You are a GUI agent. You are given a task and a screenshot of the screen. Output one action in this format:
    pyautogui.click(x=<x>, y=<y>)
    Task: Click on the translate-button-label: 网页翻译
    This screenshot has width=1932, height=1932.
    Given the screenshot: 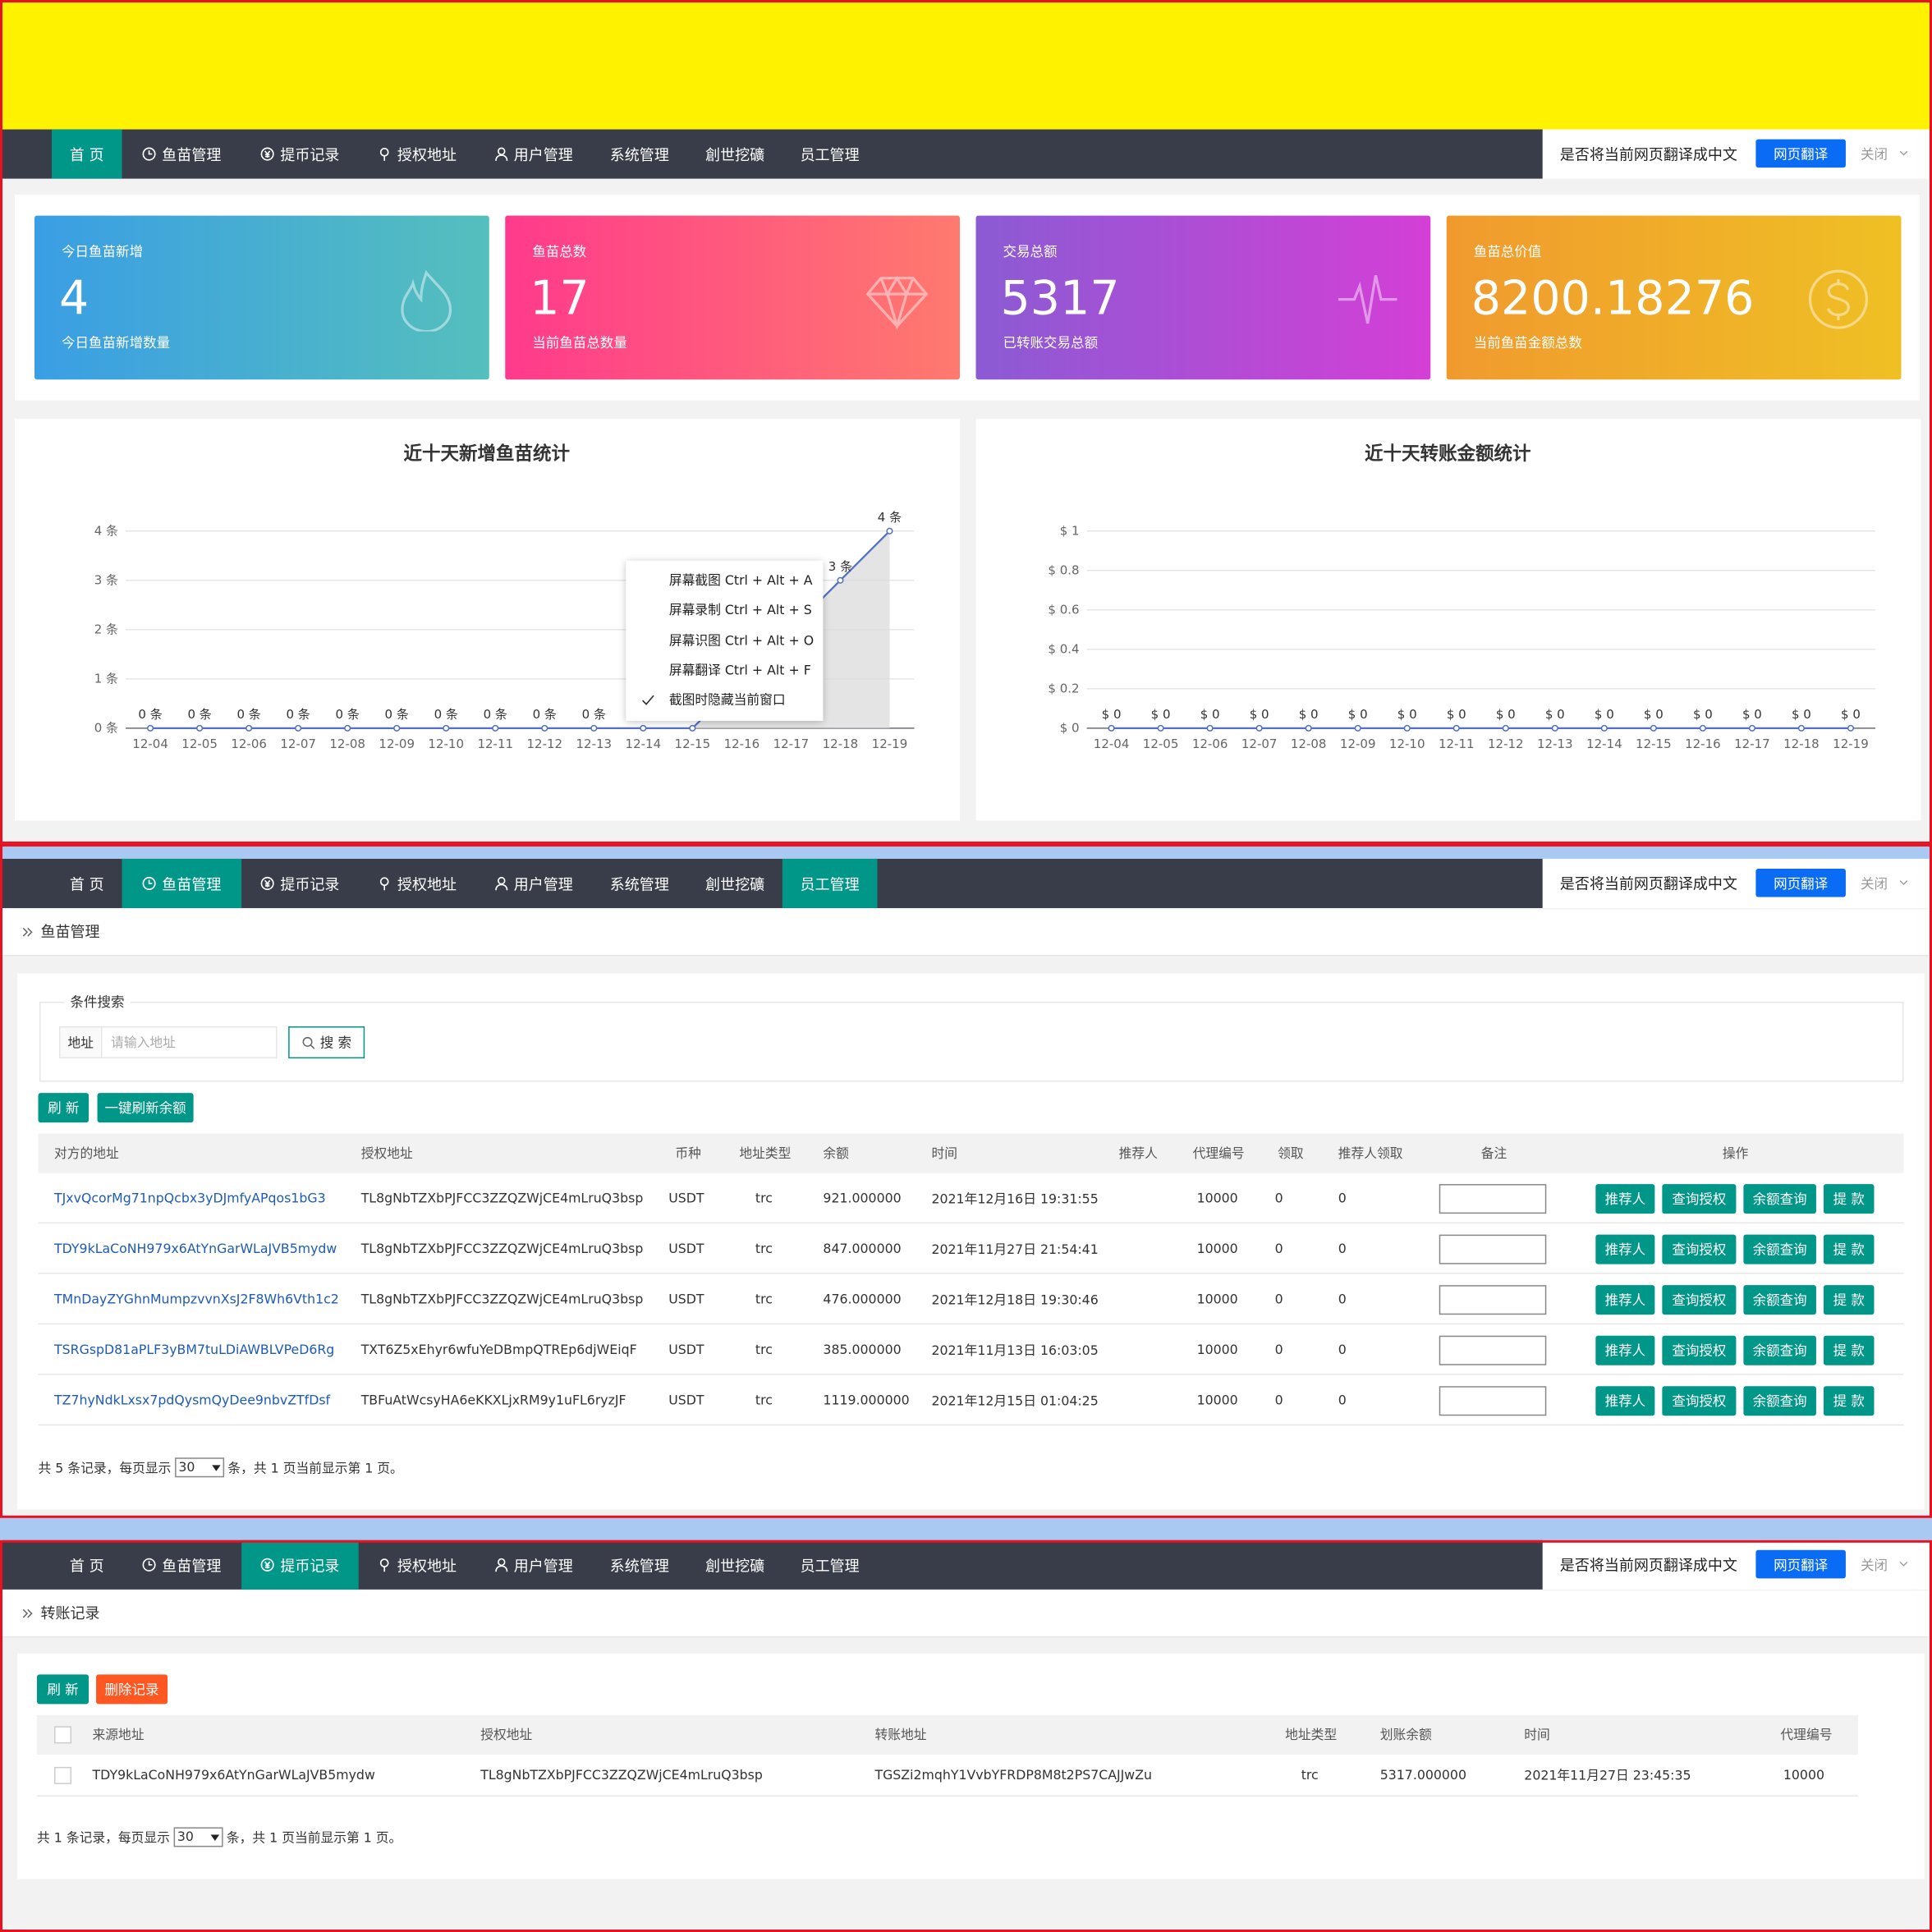 What is the action you would take?
    pyautogui.click(x=1801, y=1565)
    